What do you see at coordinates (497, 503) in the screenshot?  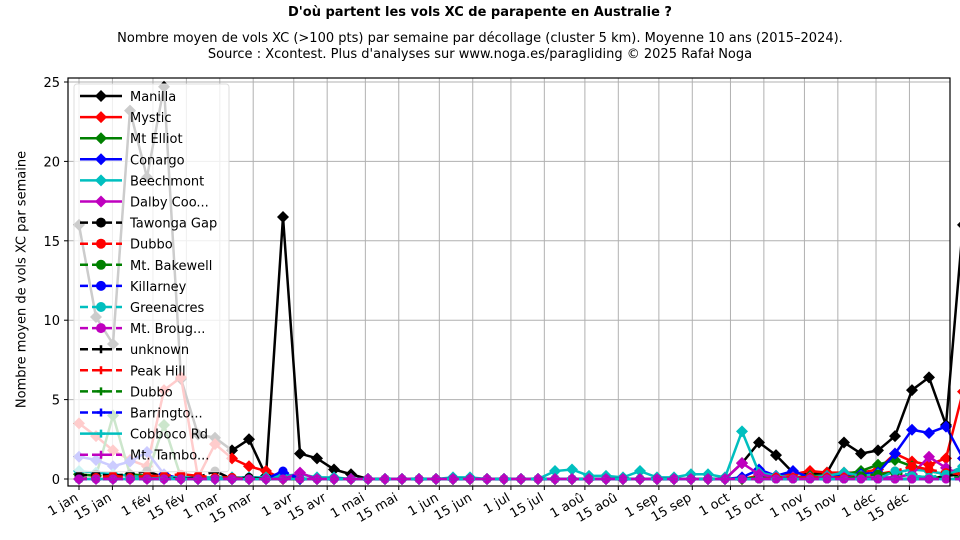 I see `svg-text: 1 jul` at bounding box center [497, 503].